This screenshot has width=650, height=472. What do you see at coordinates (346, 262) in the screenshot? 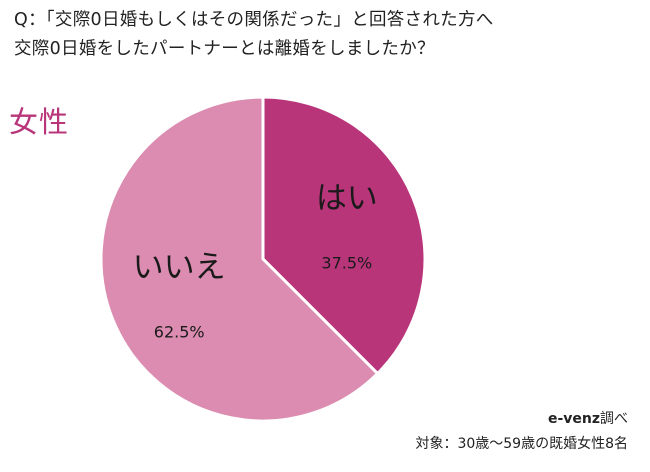
I see `slice-value-yes: 37.5%` at bounding box center [346, 262].